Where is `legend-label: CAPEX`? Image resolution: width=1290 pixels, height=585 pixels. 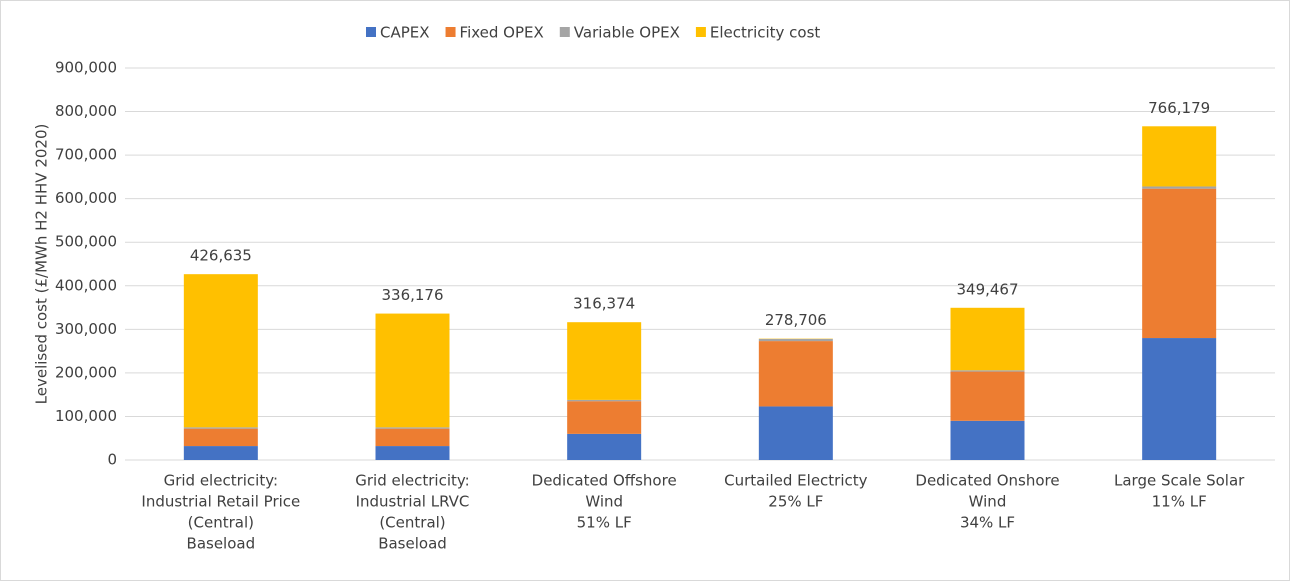
legend-label: CAPEX is located at coordinates (405, 33).